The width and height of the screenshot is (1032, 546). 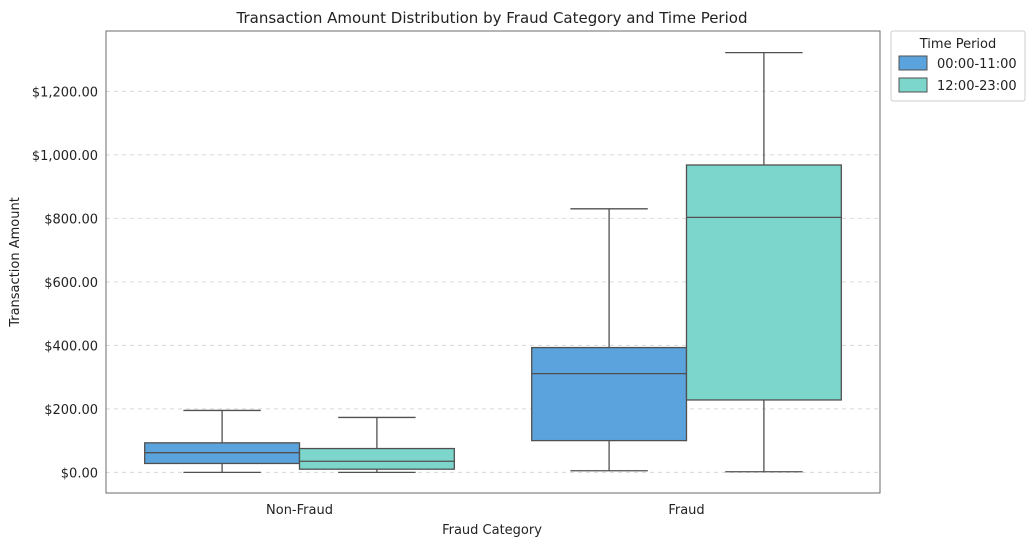 What do you see at coordinates (977, 64) in the screenshot?
I see `legend-entry: 00:00-11:00` at bounding box center [977, 64].